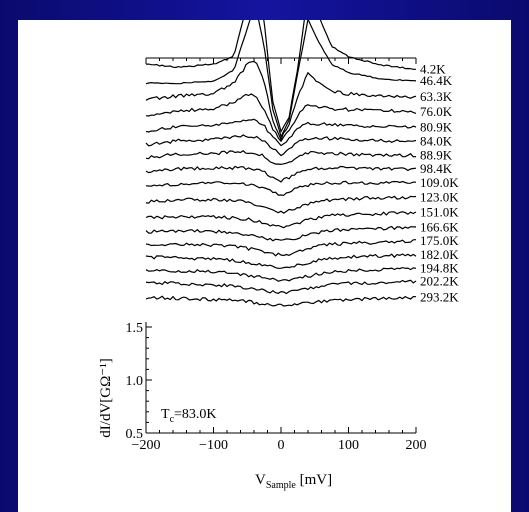 The width and height of the screenshot is (529, 512). What do you see at coordinates (439, 212) in the screenshot?
I see `temperature-label: 151.0K` at bounding box center [439, 212].